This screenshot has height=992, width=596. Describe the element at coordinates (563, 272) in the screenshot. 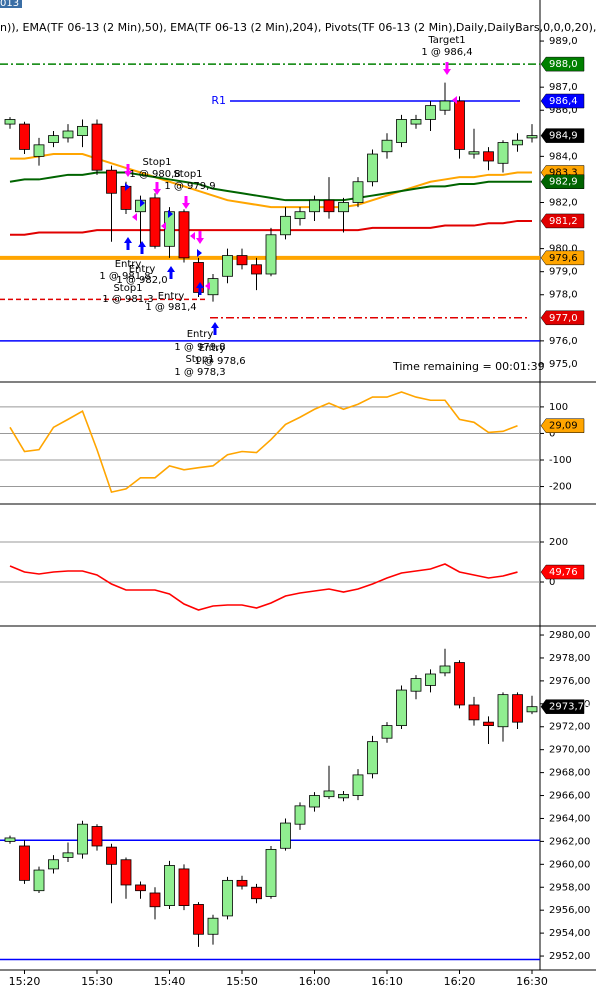

I see `y-tick-label: 979,0` at that location.